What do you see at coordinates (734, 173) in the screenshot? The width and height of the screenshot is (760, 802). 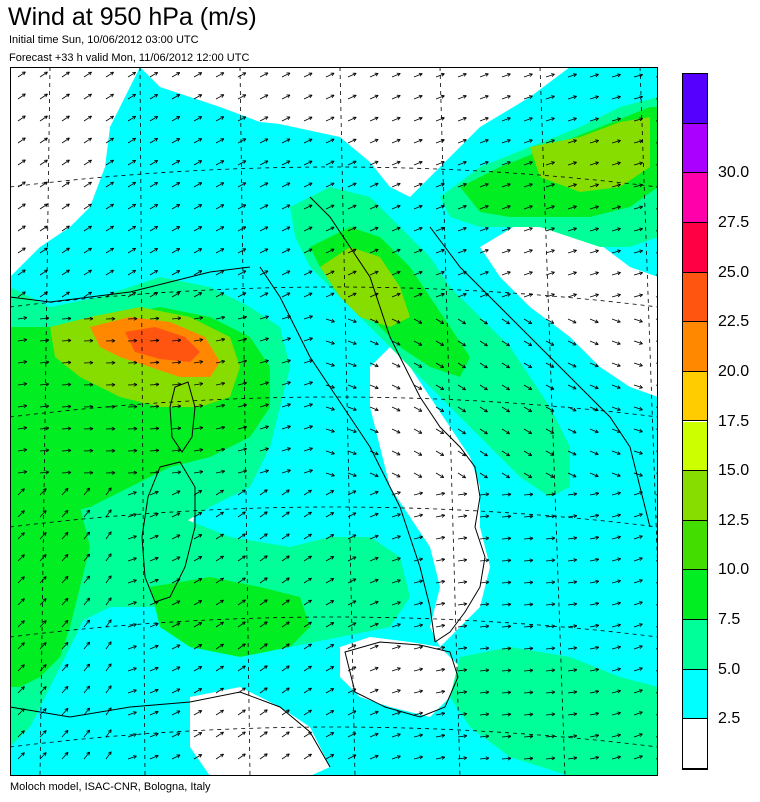 I see `legend-tick-label: 30.0` at bounding box center [734, 173].